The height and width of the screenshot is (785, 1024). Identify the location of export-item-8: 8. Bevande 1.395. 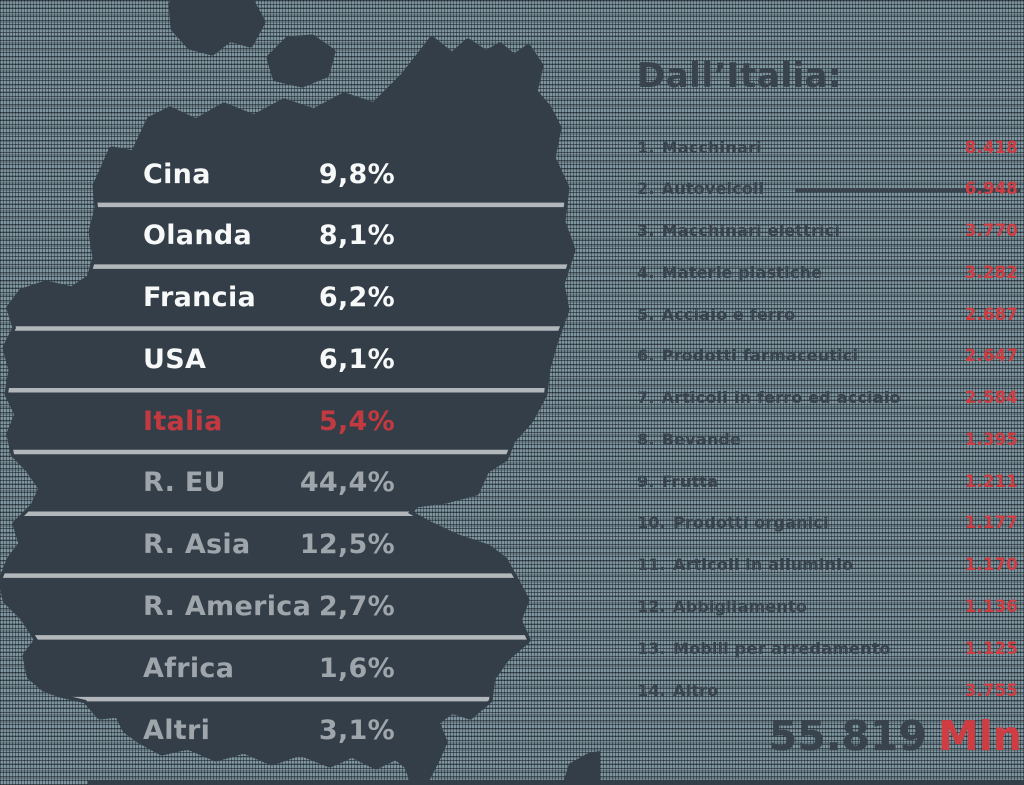
(827, 439).